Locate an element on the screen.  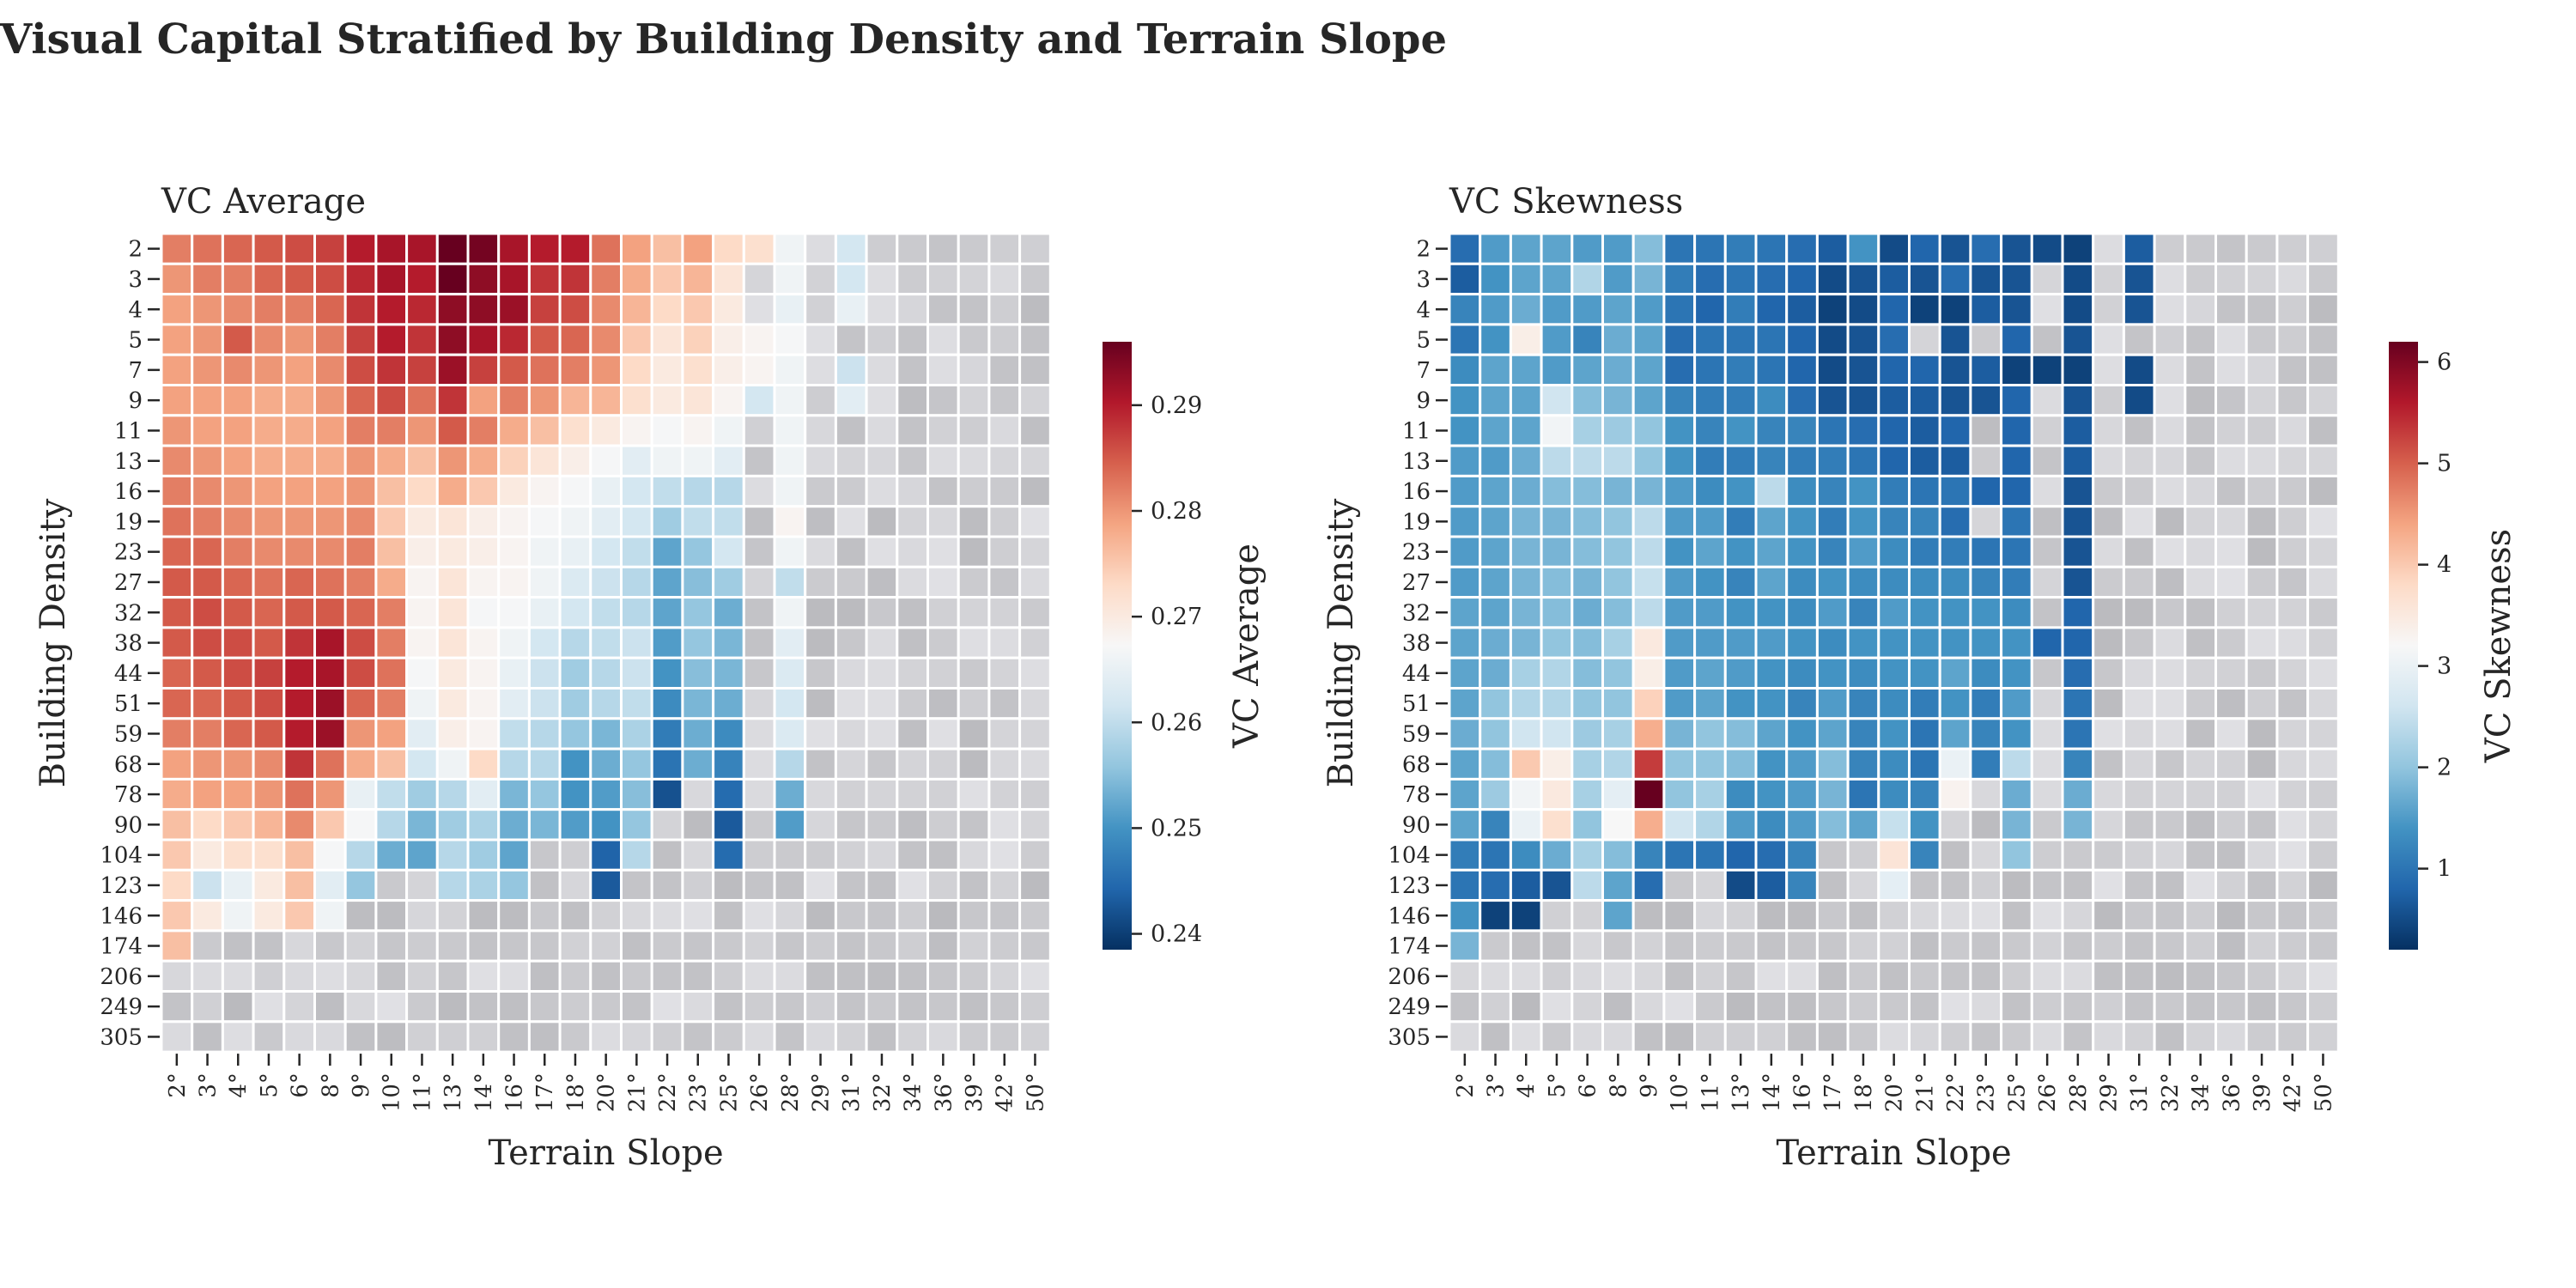
y-tick-label: 38 is located at coordinates (128, 644).